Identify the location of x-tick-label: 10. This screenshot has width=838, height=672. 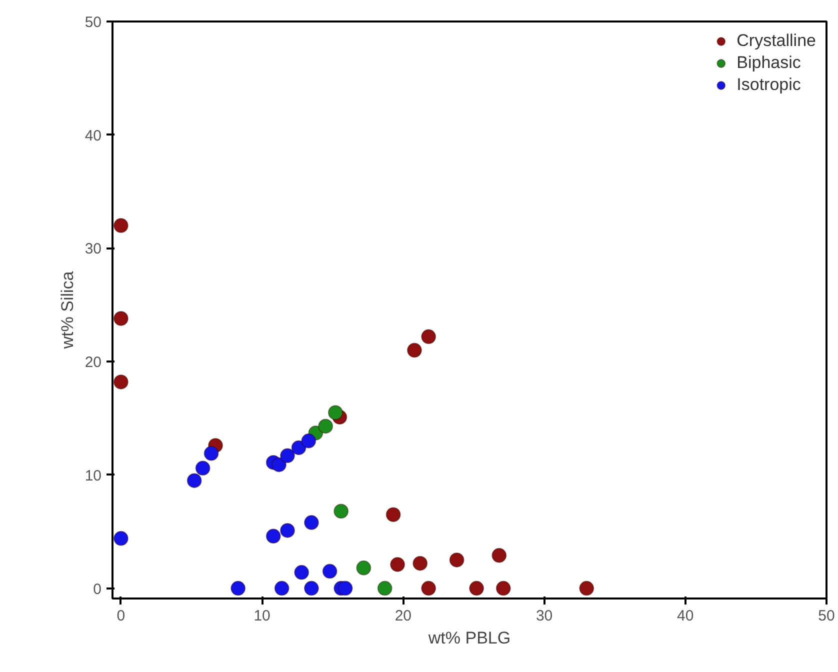
(262, 616).